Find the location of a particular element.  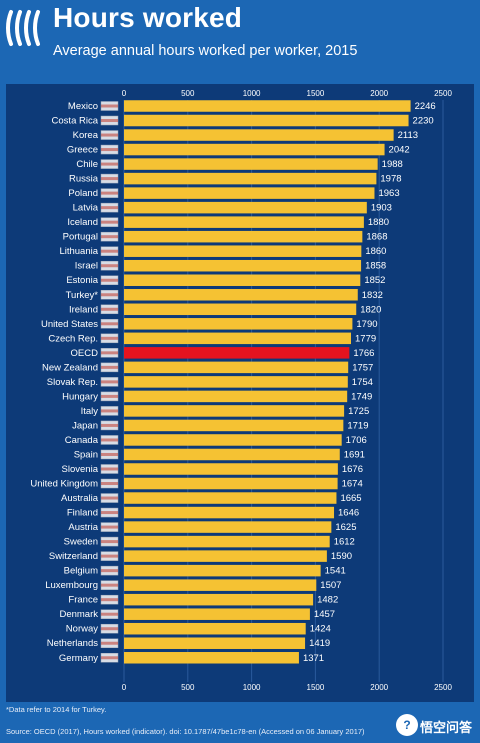

category-label: United Kingdom is located at coordinates (64, 484).